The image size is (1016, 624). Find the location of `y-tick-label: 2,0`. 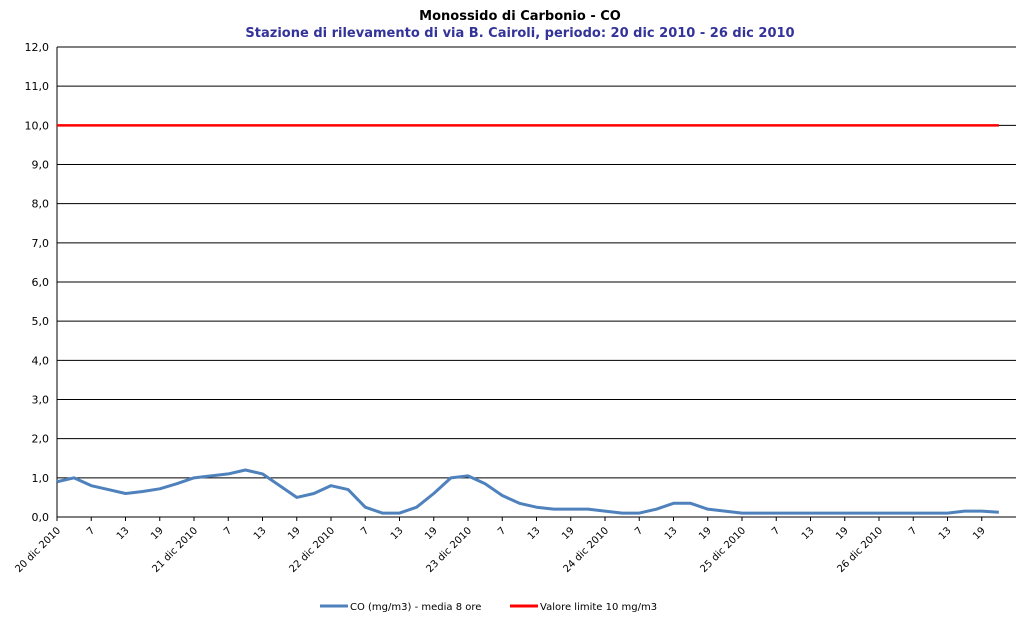

y-tick-label: 2,0 is located at coordinates (41, 439).